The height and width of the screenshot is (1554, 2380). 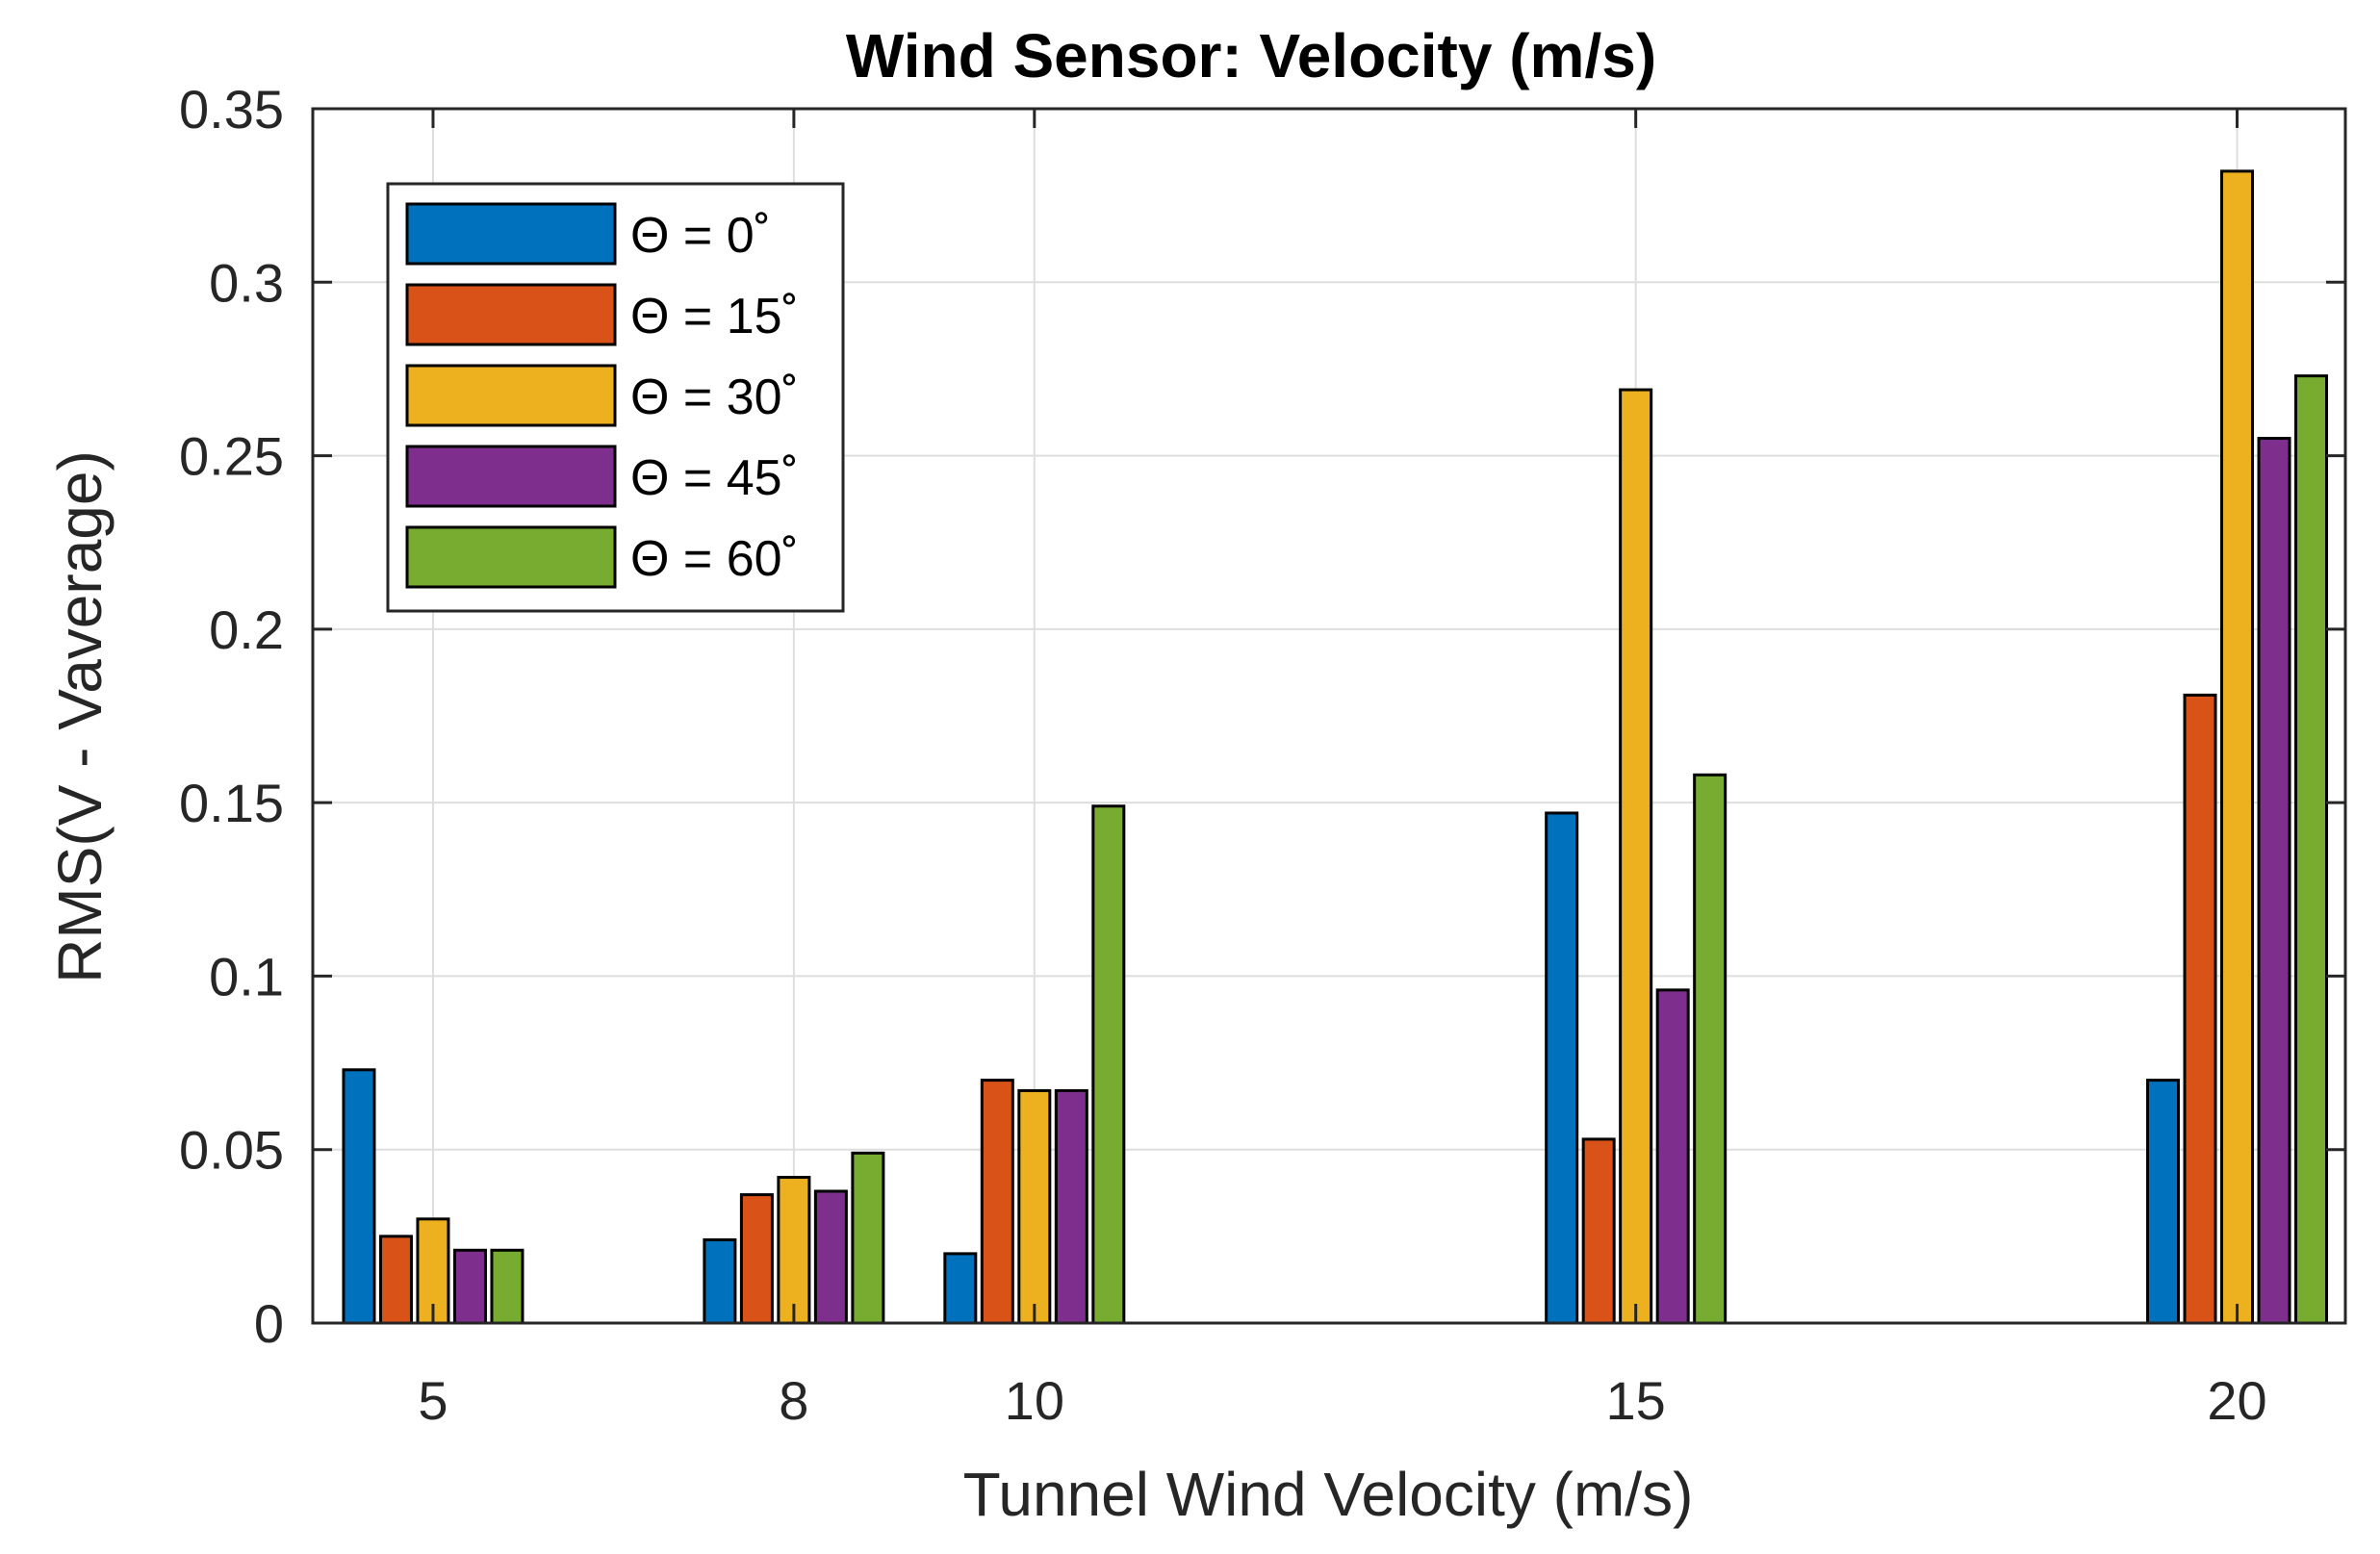 I want to click on y-tick-label: 0, so click(x=269, y=1324).